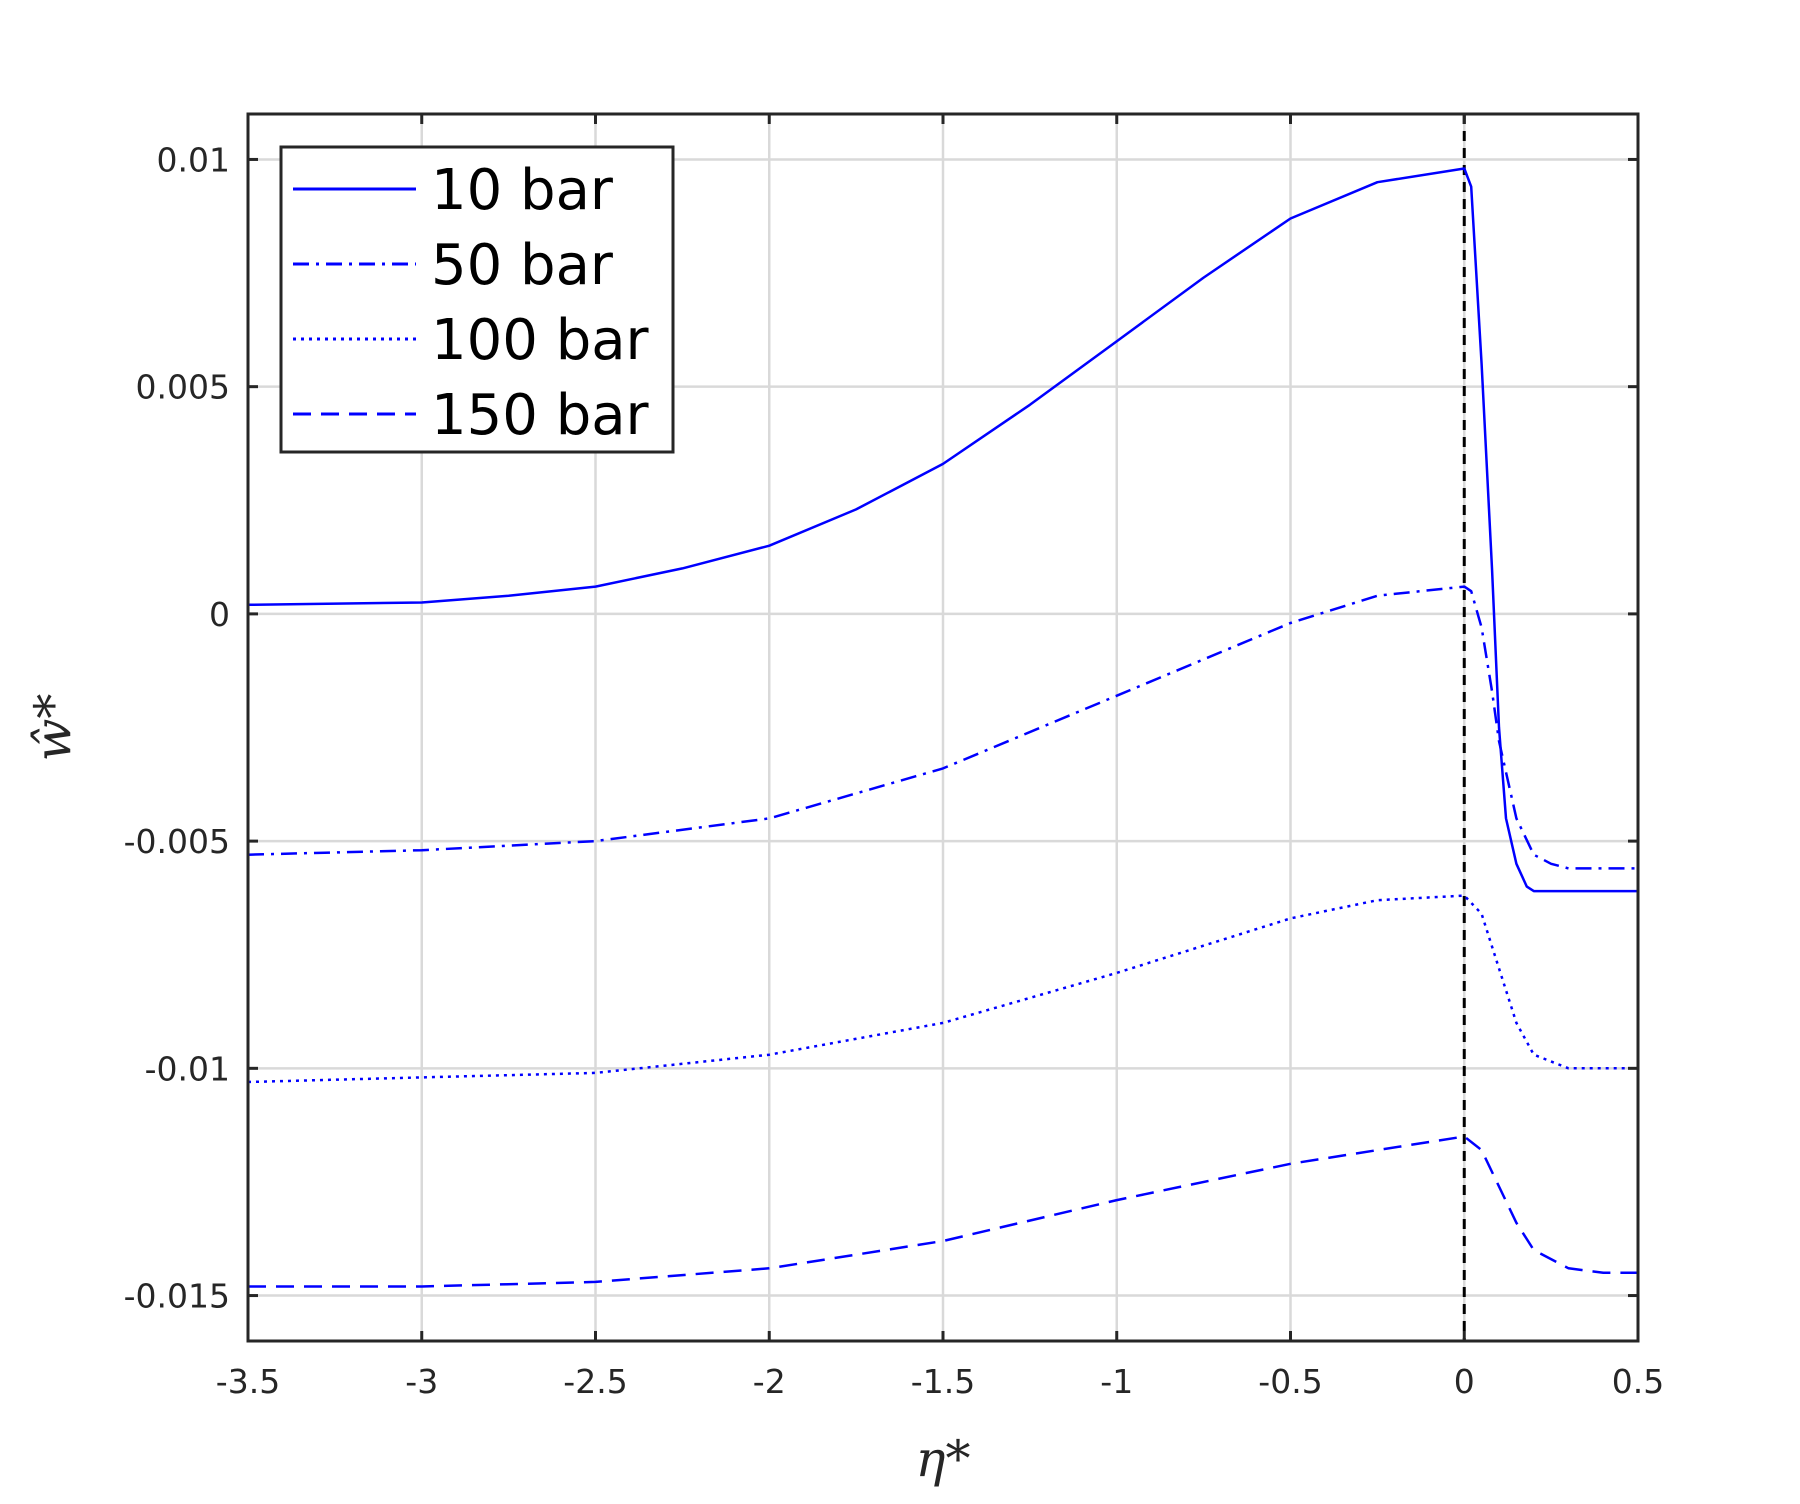  What do you see at coordinates (943, 1381) in the screenshot?
I see `x-tick-label: -1.5` at bounding box center [943, 1381].